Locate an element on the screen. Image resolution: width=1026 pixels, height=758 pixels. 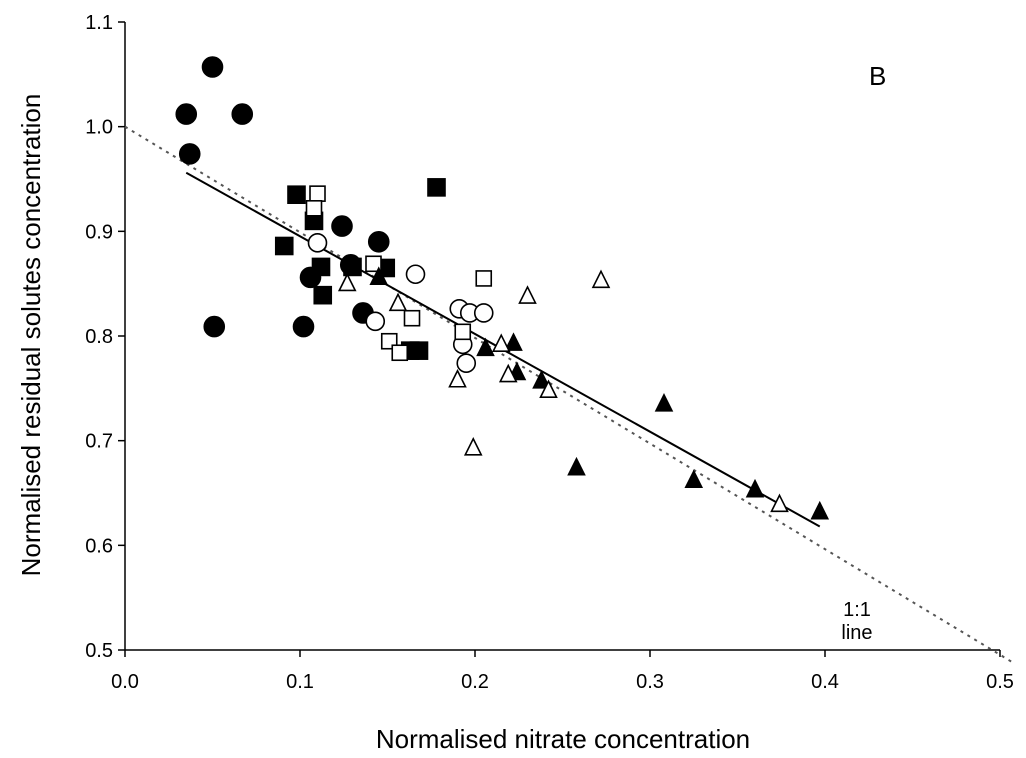
x-axis-ticks: 0.0 0.1 0.2 0.3 0.4 0.5 is located at coordinates (562, 671).